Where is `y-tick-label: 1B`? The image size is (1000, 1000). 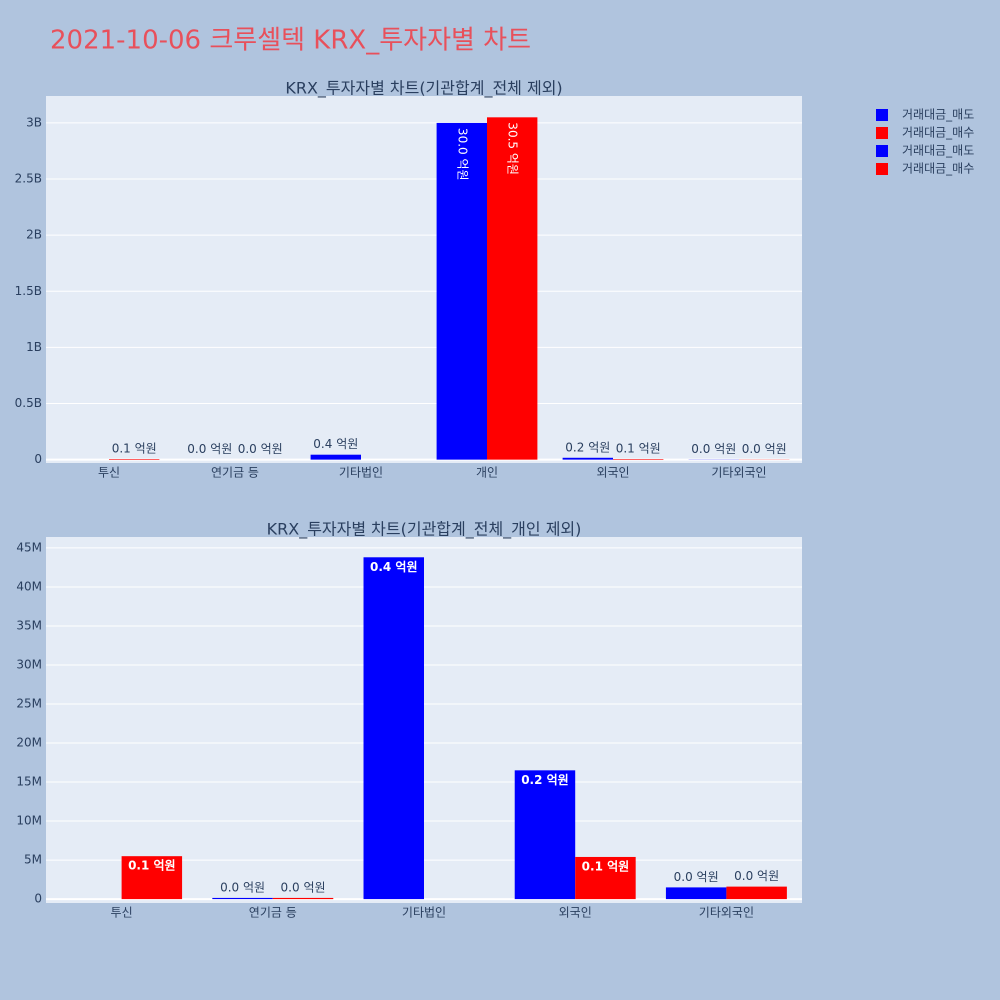 y-tick-label: 1B is located at coordinates (34, 347).